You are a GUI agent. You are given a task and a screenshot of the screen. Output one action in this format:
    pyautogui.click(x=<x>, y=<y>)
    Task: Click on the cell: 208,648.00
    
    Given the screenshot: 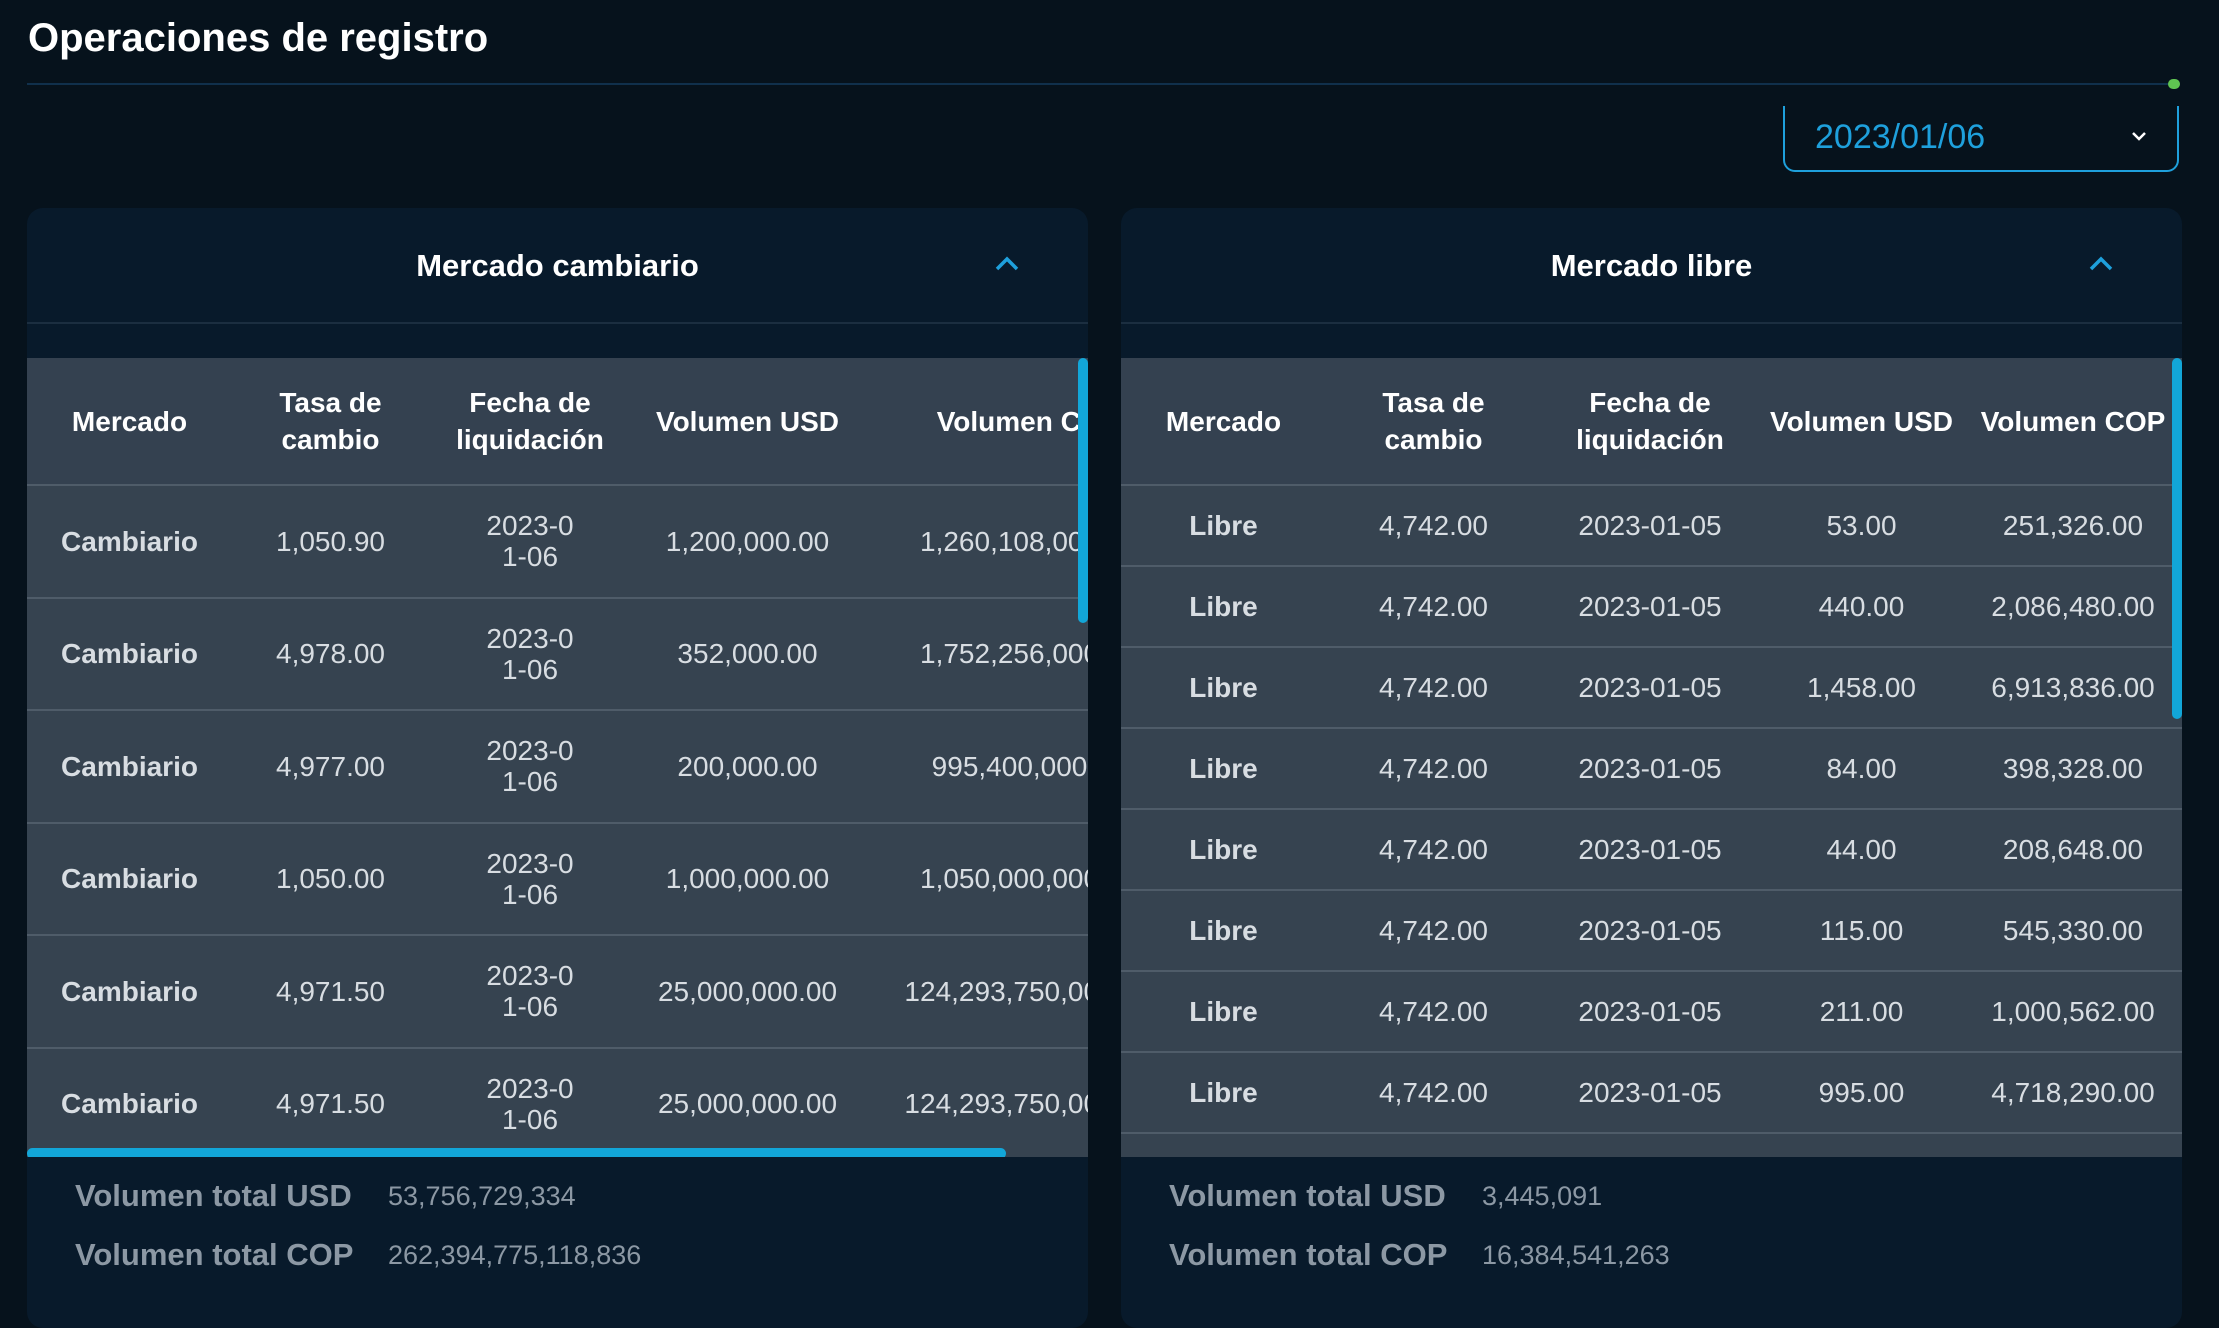 What is the action you would take?
    pyautogui.click(x=2073, y=850)
    